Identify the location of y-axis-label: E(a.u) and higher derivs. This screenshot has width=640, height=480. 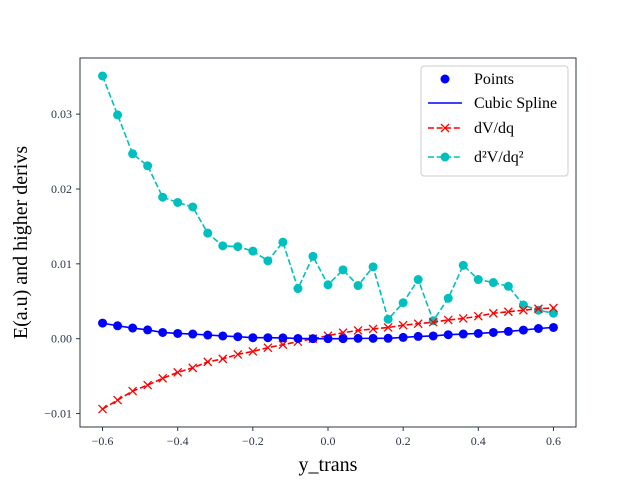
(21, 242).